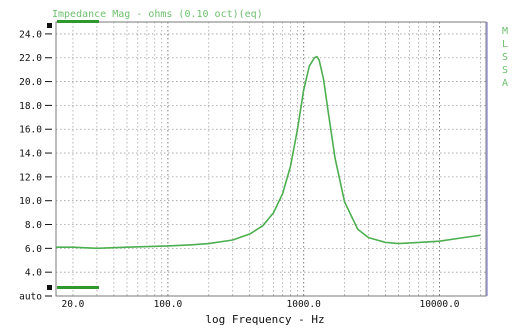  I want to click on x-tick-label: 20.0, so click(73, 304).